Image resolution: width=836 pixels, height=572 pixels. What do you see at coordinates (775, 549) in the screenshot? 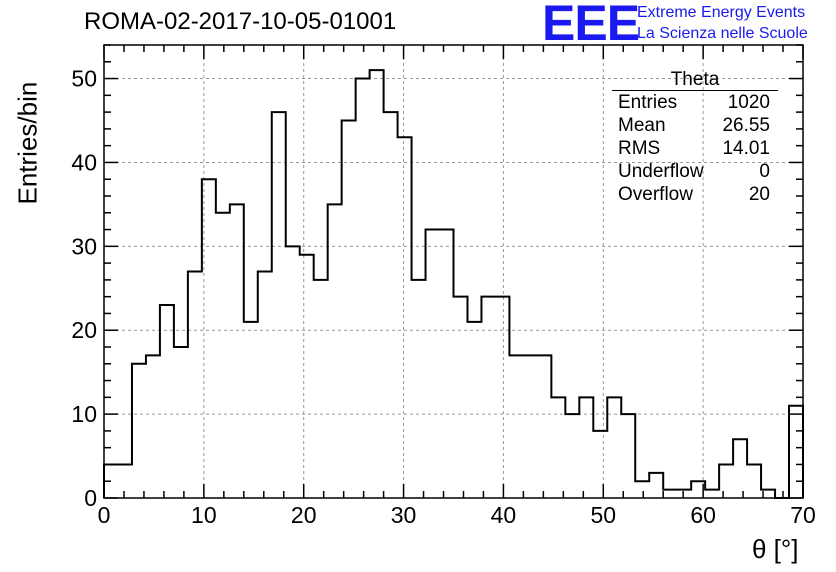
I see `x-axis-label: θ [°]` at bounding box center [775, 549].